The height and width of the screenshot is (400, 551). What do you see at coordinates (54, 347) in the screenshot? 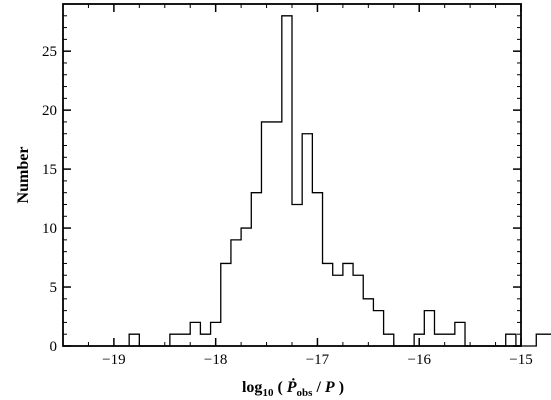
I see `y-tick-label: 0` at bounding box center [54, 347].